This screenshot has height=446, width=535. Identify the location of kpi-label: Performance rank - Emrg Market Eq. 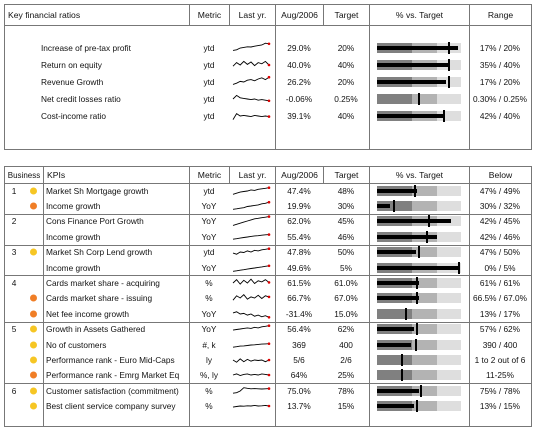
(113, 375).